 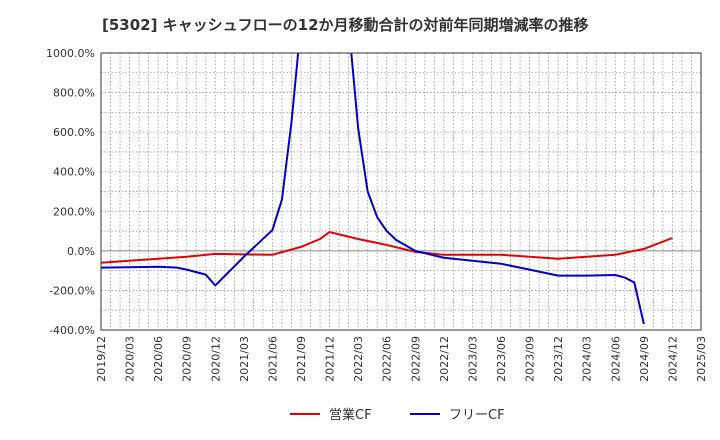 I want to click on y-tick-label: 400.0%, so click(x=74, y=172).